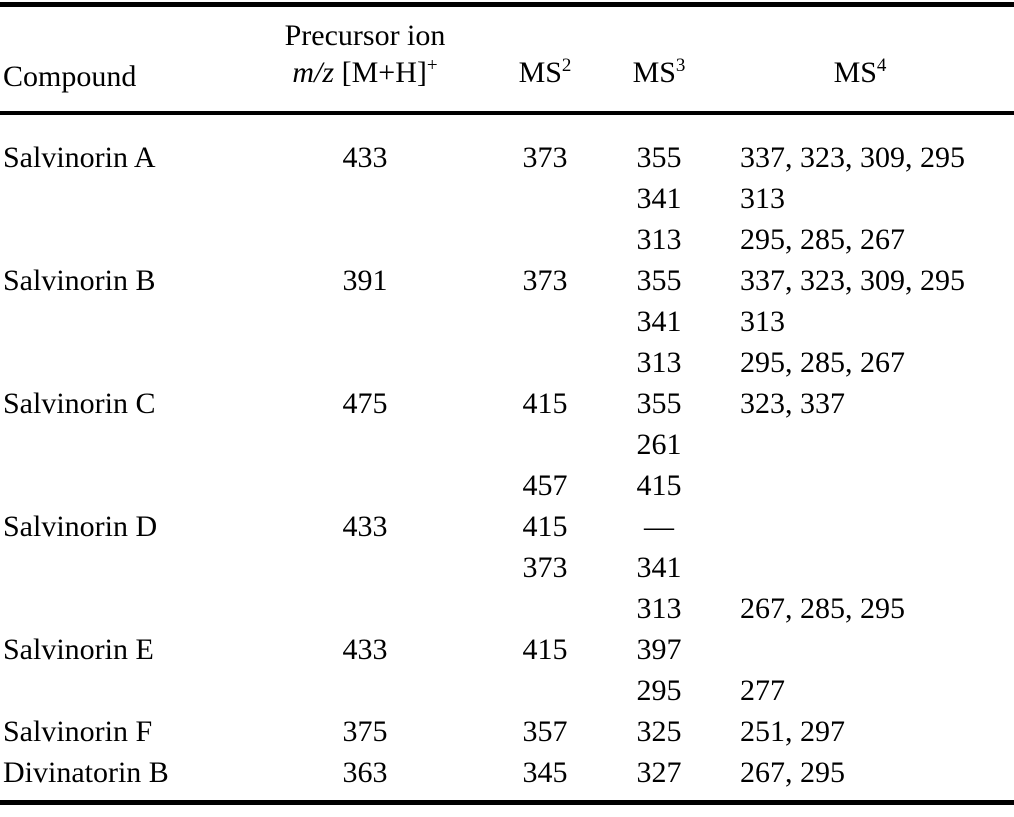 The height and width of the screenshot is (817, 1014). Describe the element at coordinates (507, 444) in the screenshot. I see `table-row: 261` at that location.